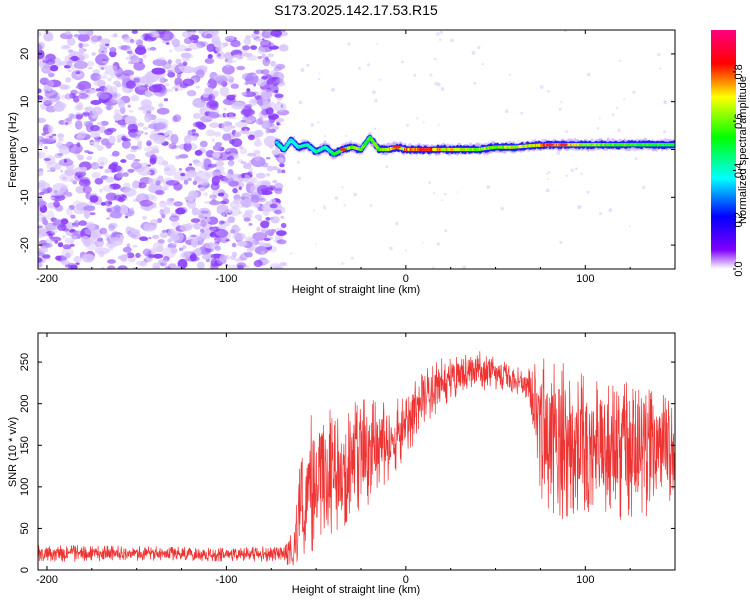  Describe the element at coordinates (739, 71) in the screenshot. I see `colorbar-tick-label: 0.8` at that location.